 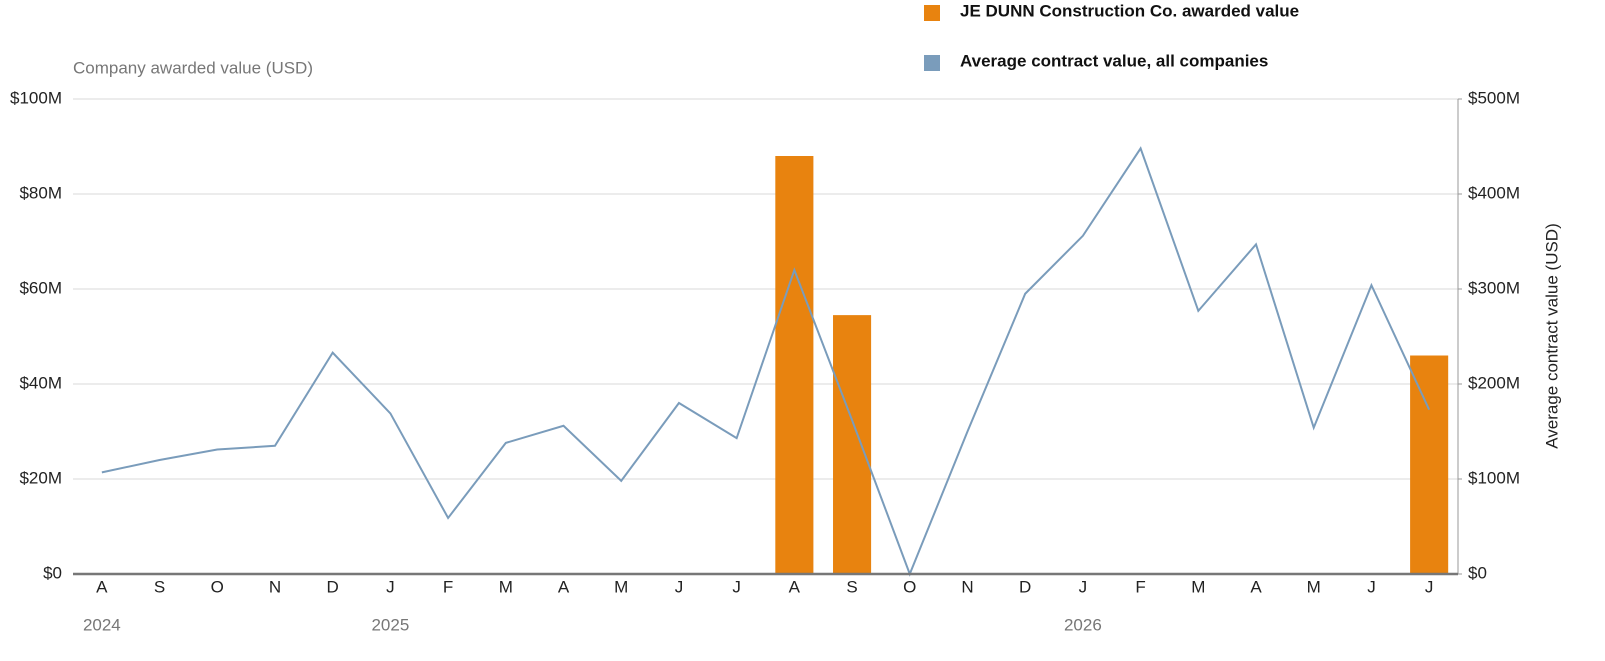 What do you see at coordinates (1494, 477) in the screenshot?
I see `y2-tick-label: $100M` at bounding box center [1494, 477].